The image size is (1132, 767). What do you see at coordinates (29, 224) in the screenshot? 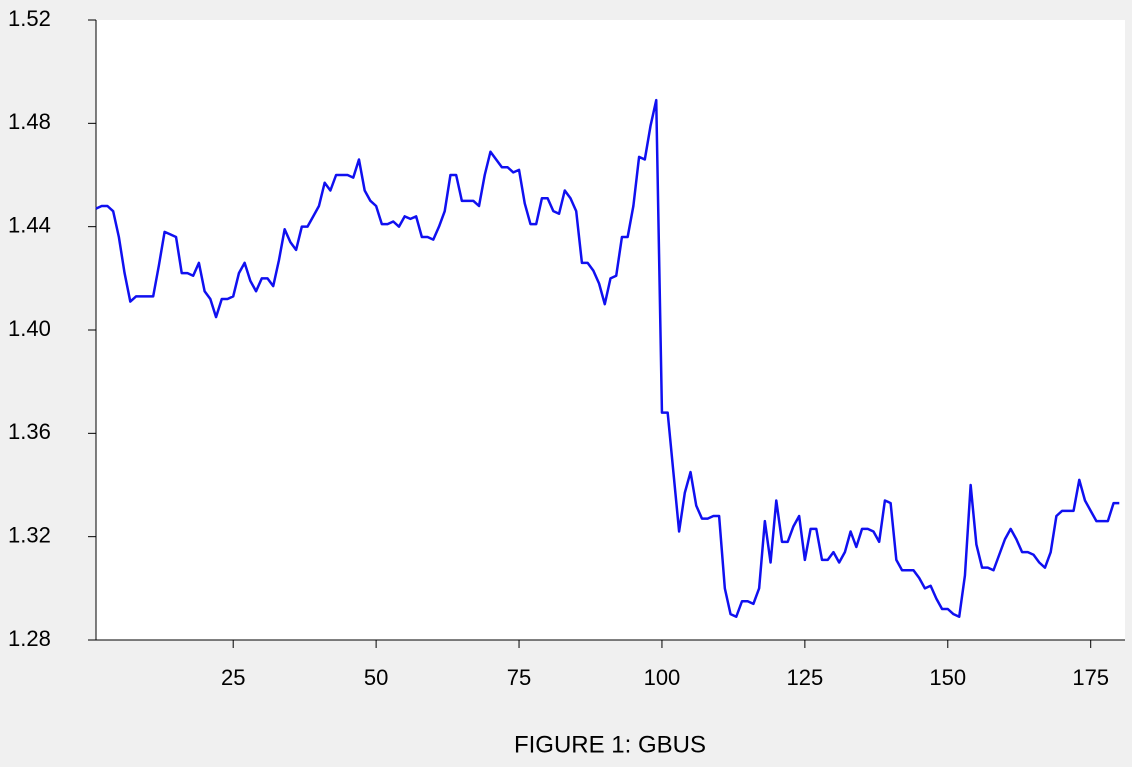
I see `y-tick-label: 1.44` at bounding box center [29, 224].